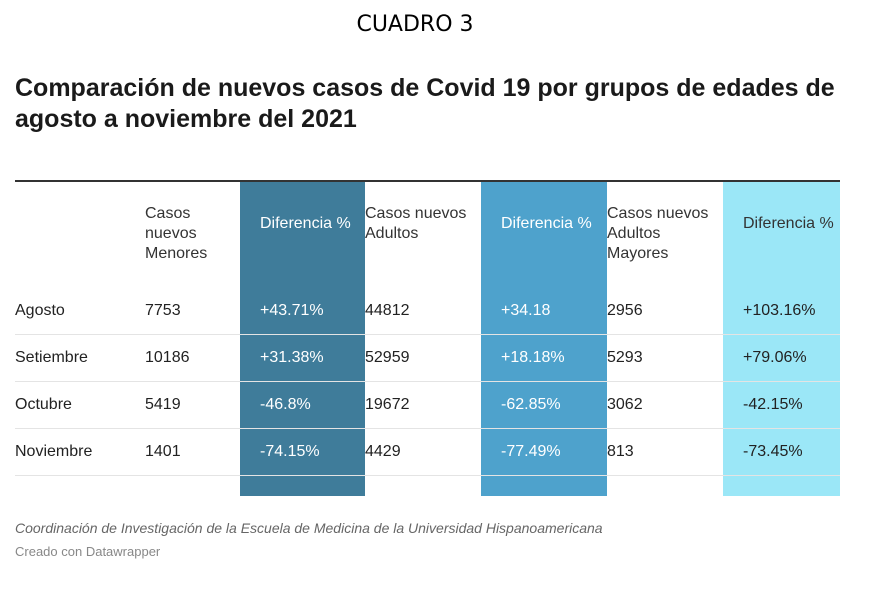 The width and height of the screenshot is (894, 594). I want to click on table-cell: 3062, so click(665, 405).